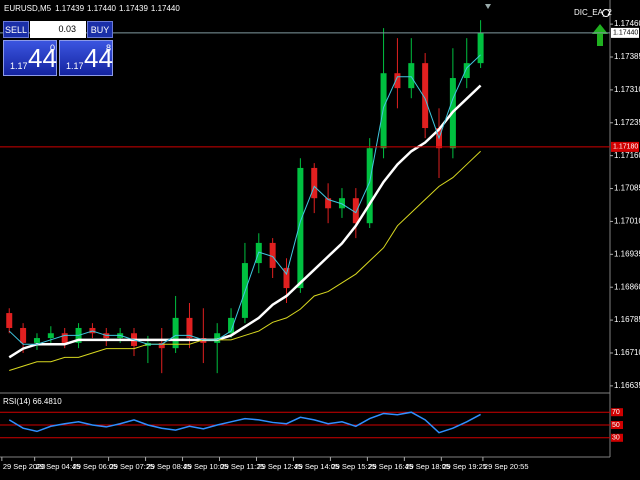  What do you see at coordinates (593, 12) in the screenshot?
I see `expert-name: DIC_EA_2` at bounding box center [593, 12].